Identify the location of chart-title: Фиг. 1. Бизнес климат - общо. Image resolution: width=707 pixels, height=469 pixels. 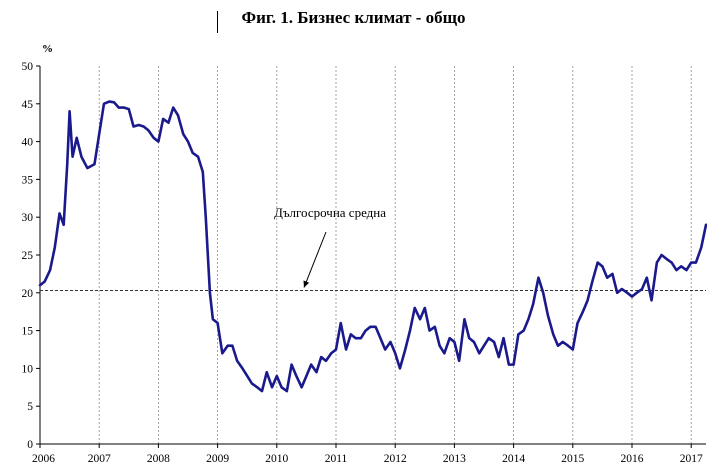
(353, 17).